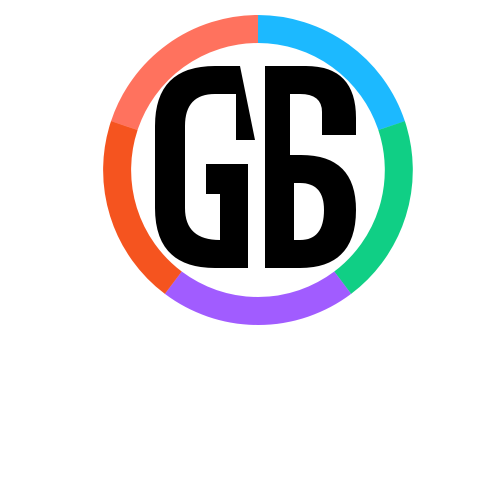 This screenshot has height=500, width=500. Describe the element at coordinates (331, 73) in the screenshot. I see `ring-segment-sky` at that location.